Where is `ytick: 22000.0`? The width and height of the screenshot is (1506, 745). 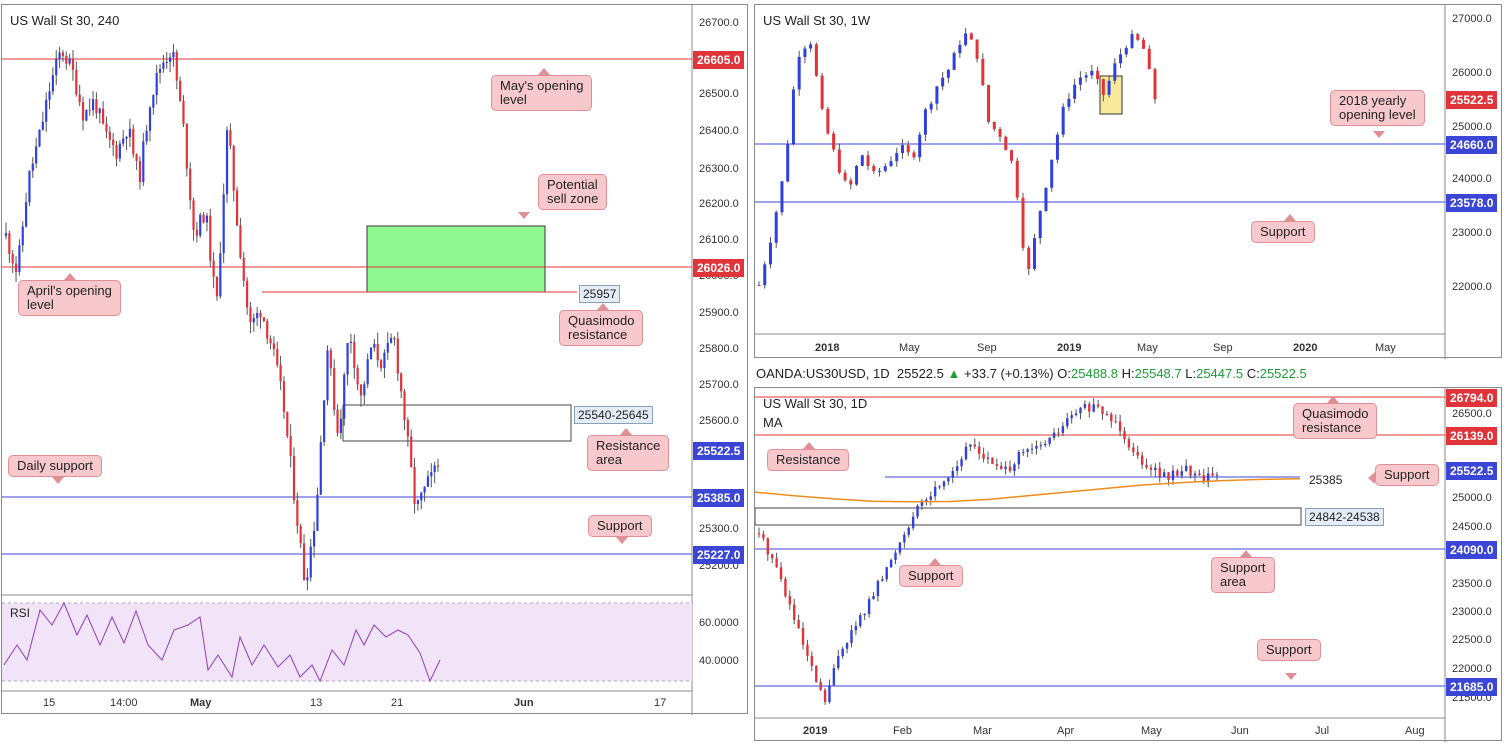 ytick: 22000.0 is located at coordinates (1472, 669).